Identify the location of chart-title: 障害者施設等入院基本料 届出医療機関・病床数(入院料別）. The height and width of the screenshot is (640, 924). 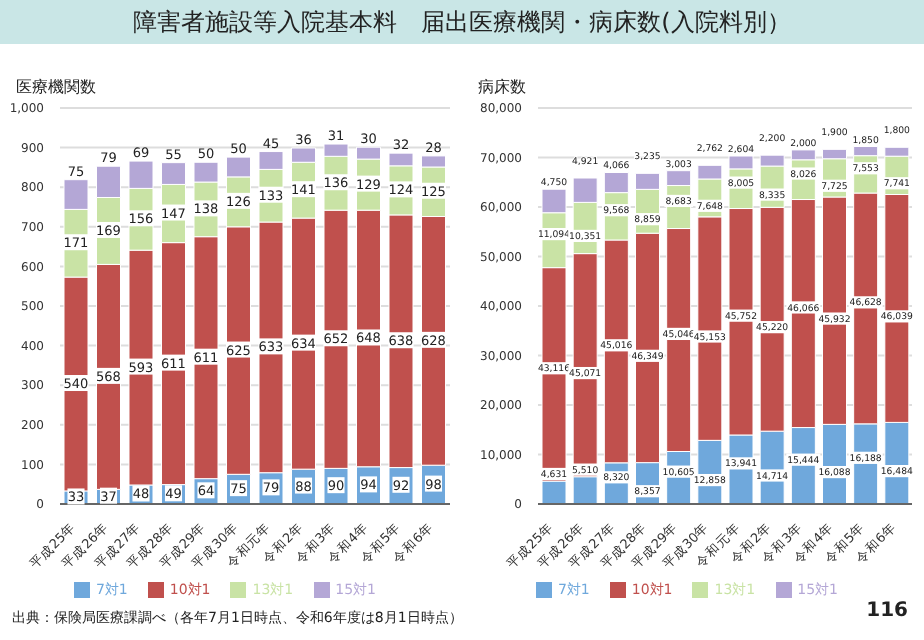
(462, 22).